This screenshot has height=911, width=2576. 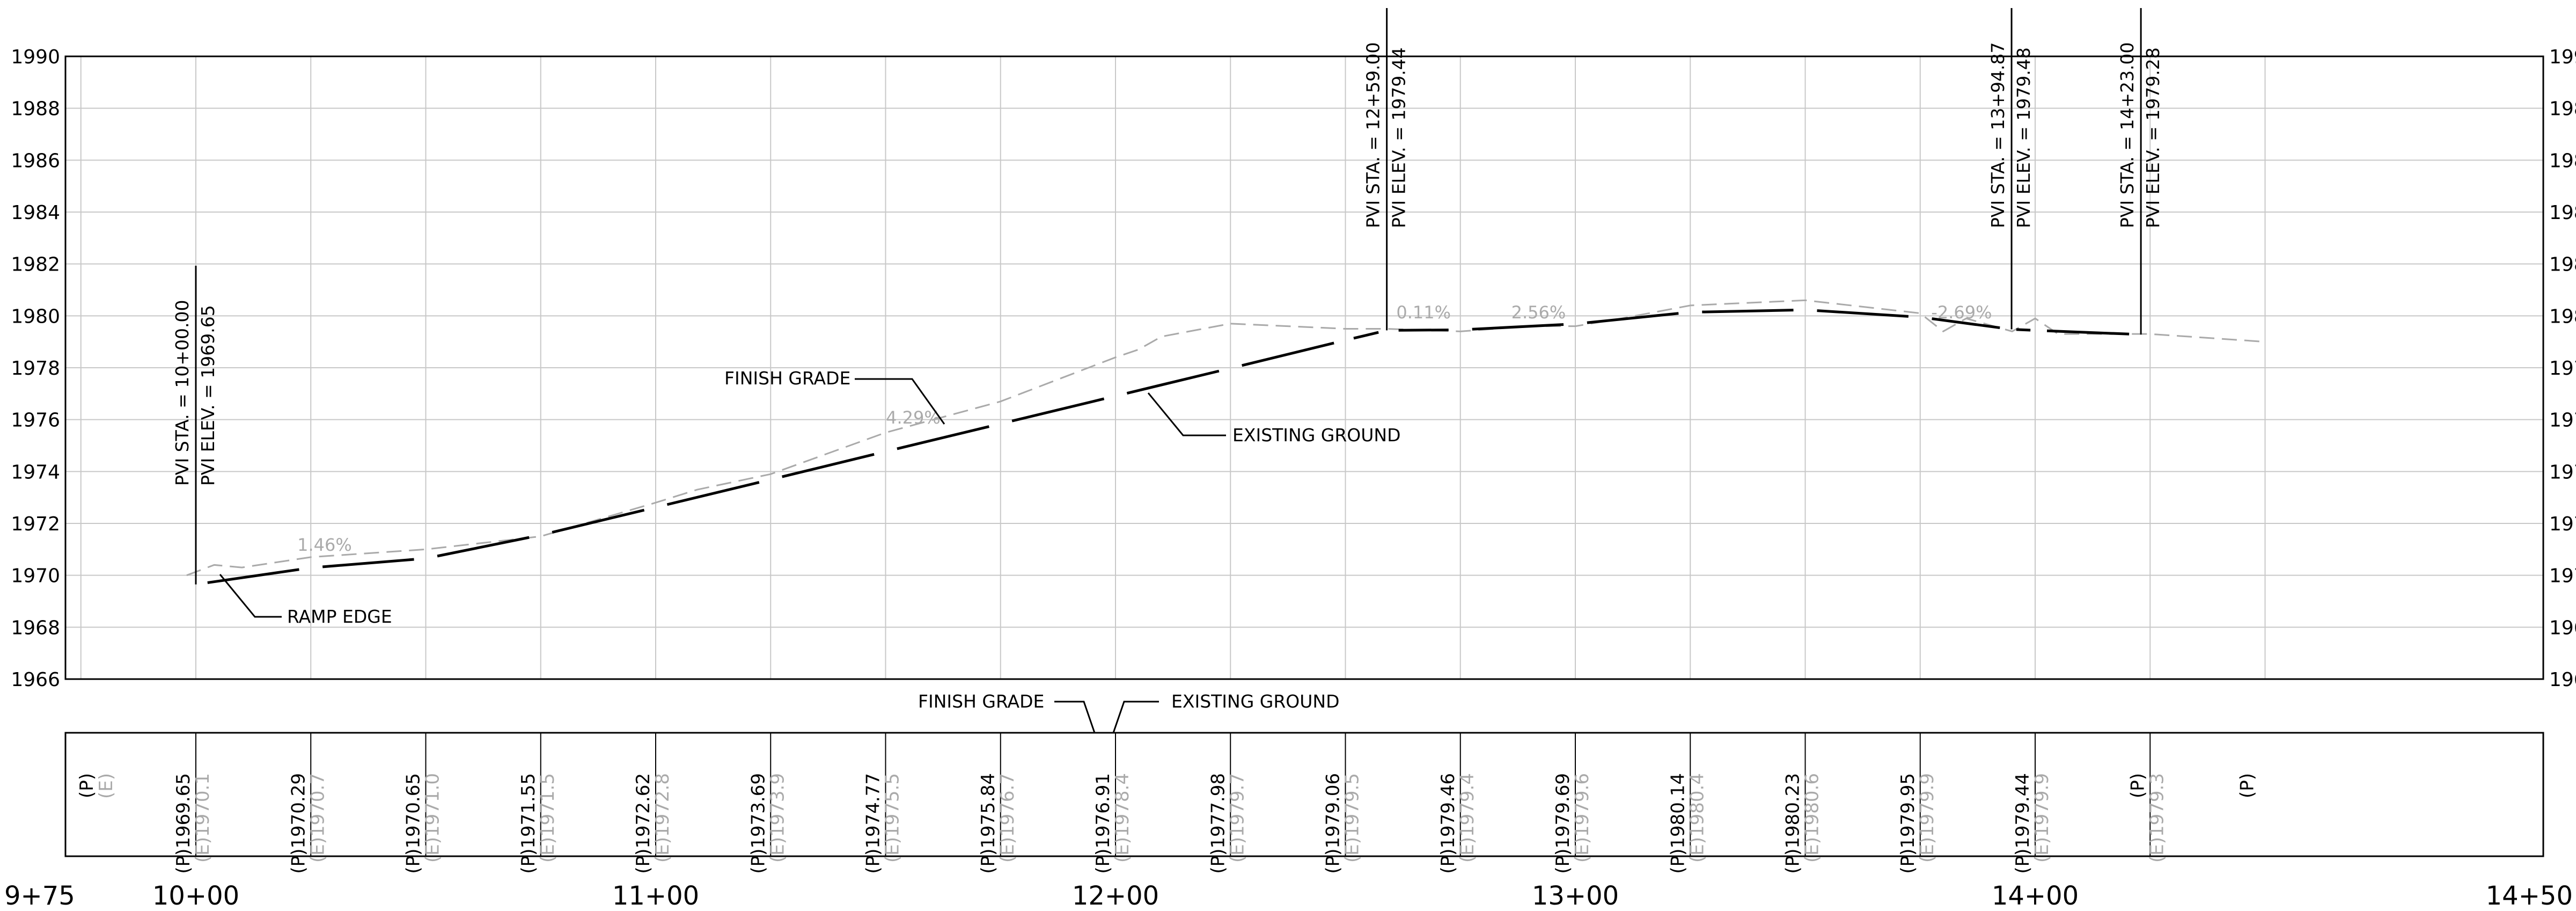 I want to click on band-cell-proposed-group: (P)1979.06, so click(x=1333, y=823).